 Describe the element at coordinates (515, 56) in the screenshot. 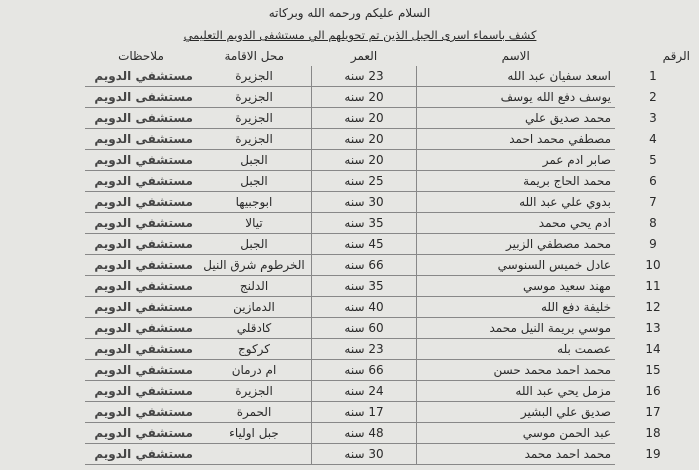

I see `column-header: الاسم` at that location.